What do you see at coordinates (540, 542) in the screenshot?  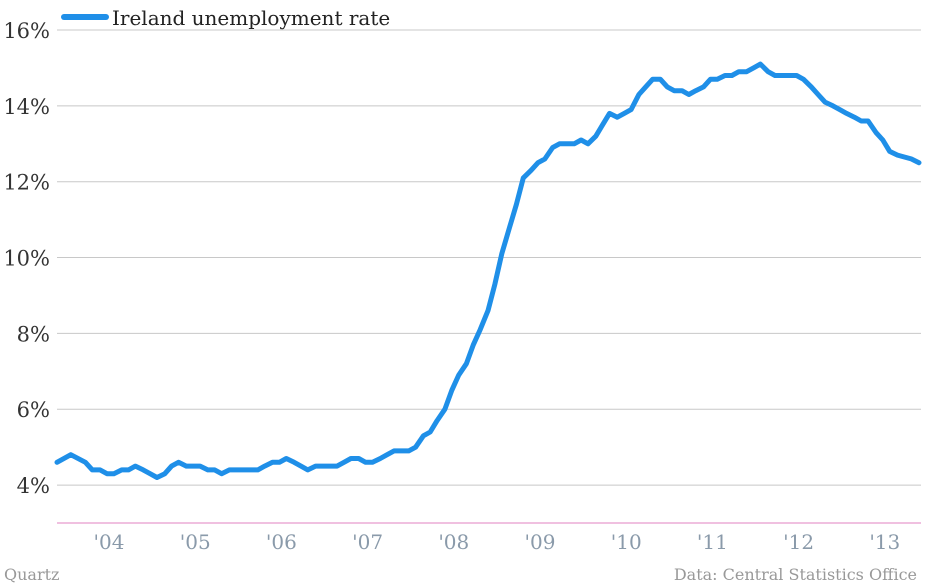 I see `x-tick-label: '09` at bounding box center [540, 542].